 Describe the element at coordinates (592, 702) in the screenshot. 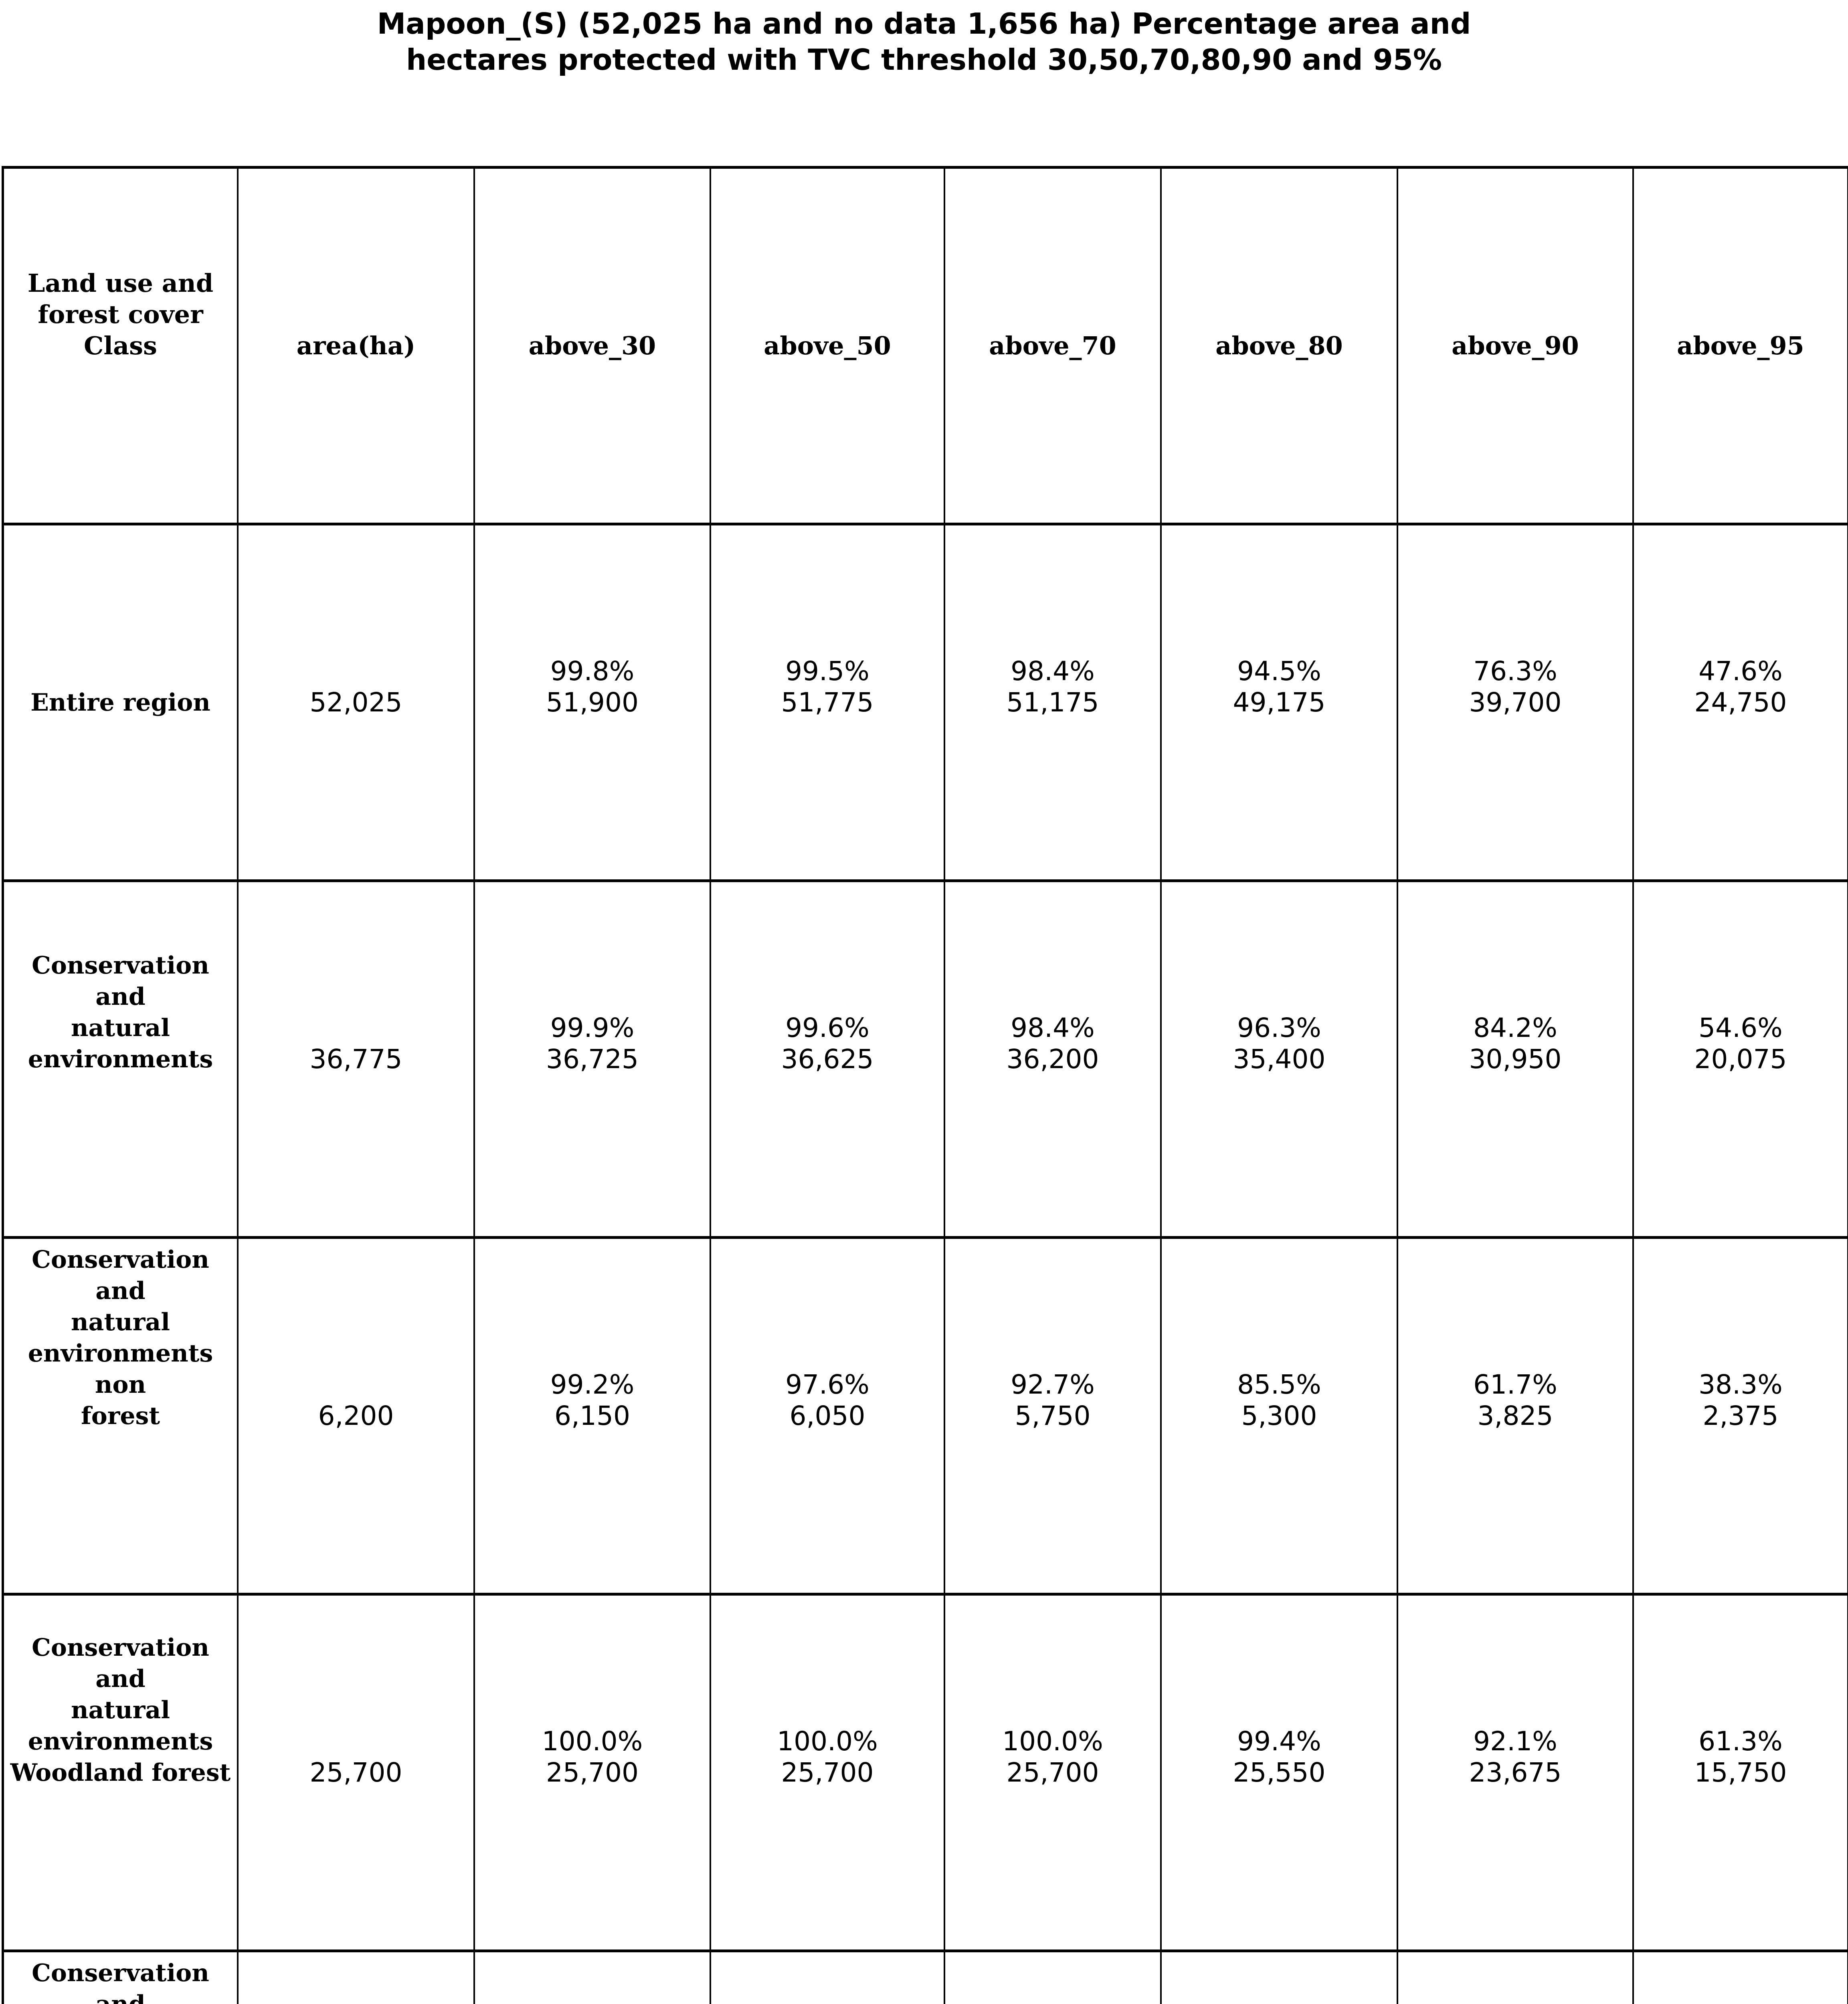

I see `table-cell: 99.8% 51,900` at that location.